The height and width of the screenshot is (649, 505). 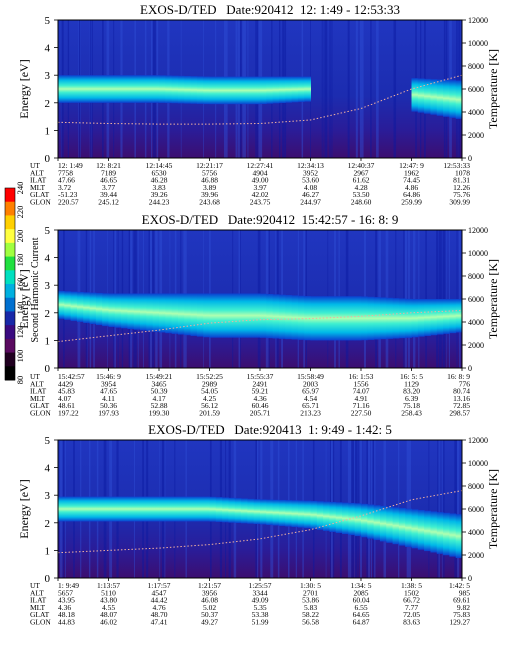 I want to click on table-cell: 43.95, so click(x=66, y=600).